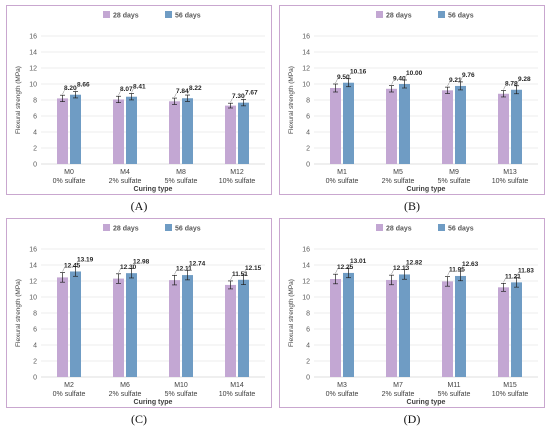  I want to click on data-label: 12.11, so click(184, 268).